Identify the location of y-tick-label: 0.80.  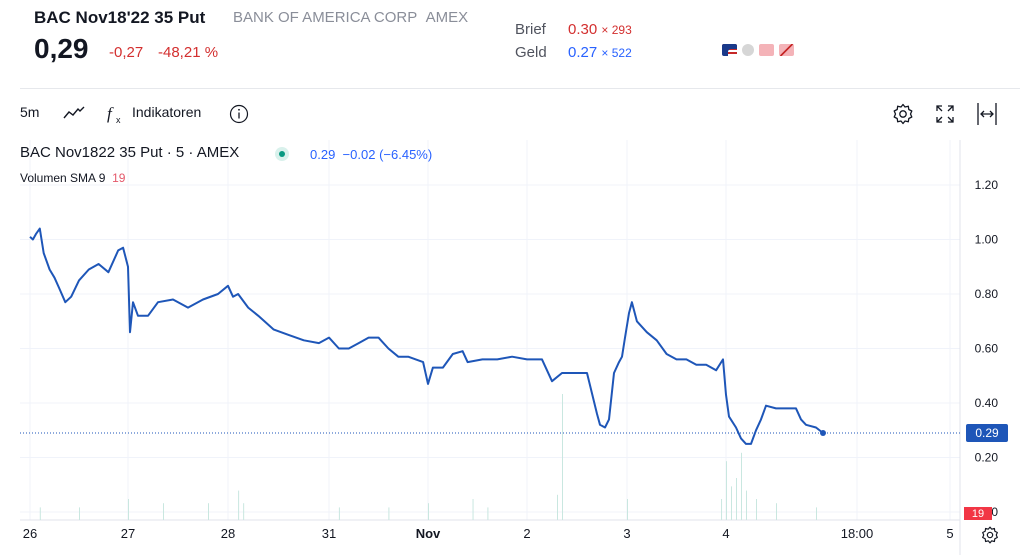
(987, 294).